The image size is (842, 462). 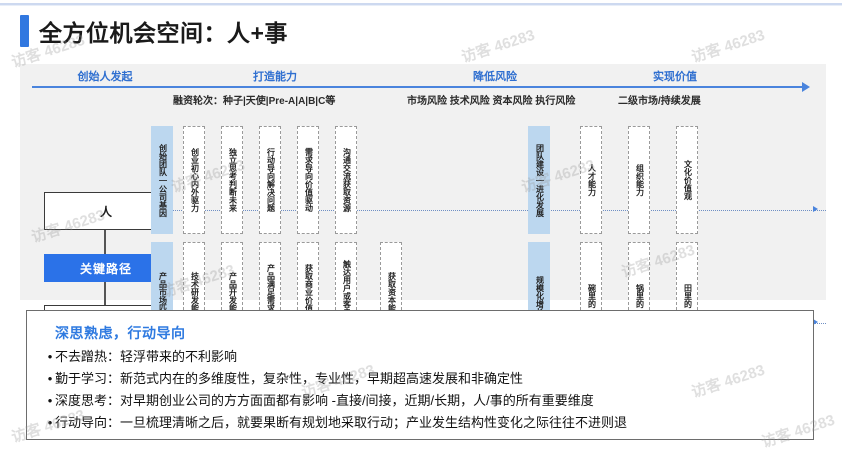 I want to click on cell-label: 创始团队—公司基因, so click(x=163, y=180).